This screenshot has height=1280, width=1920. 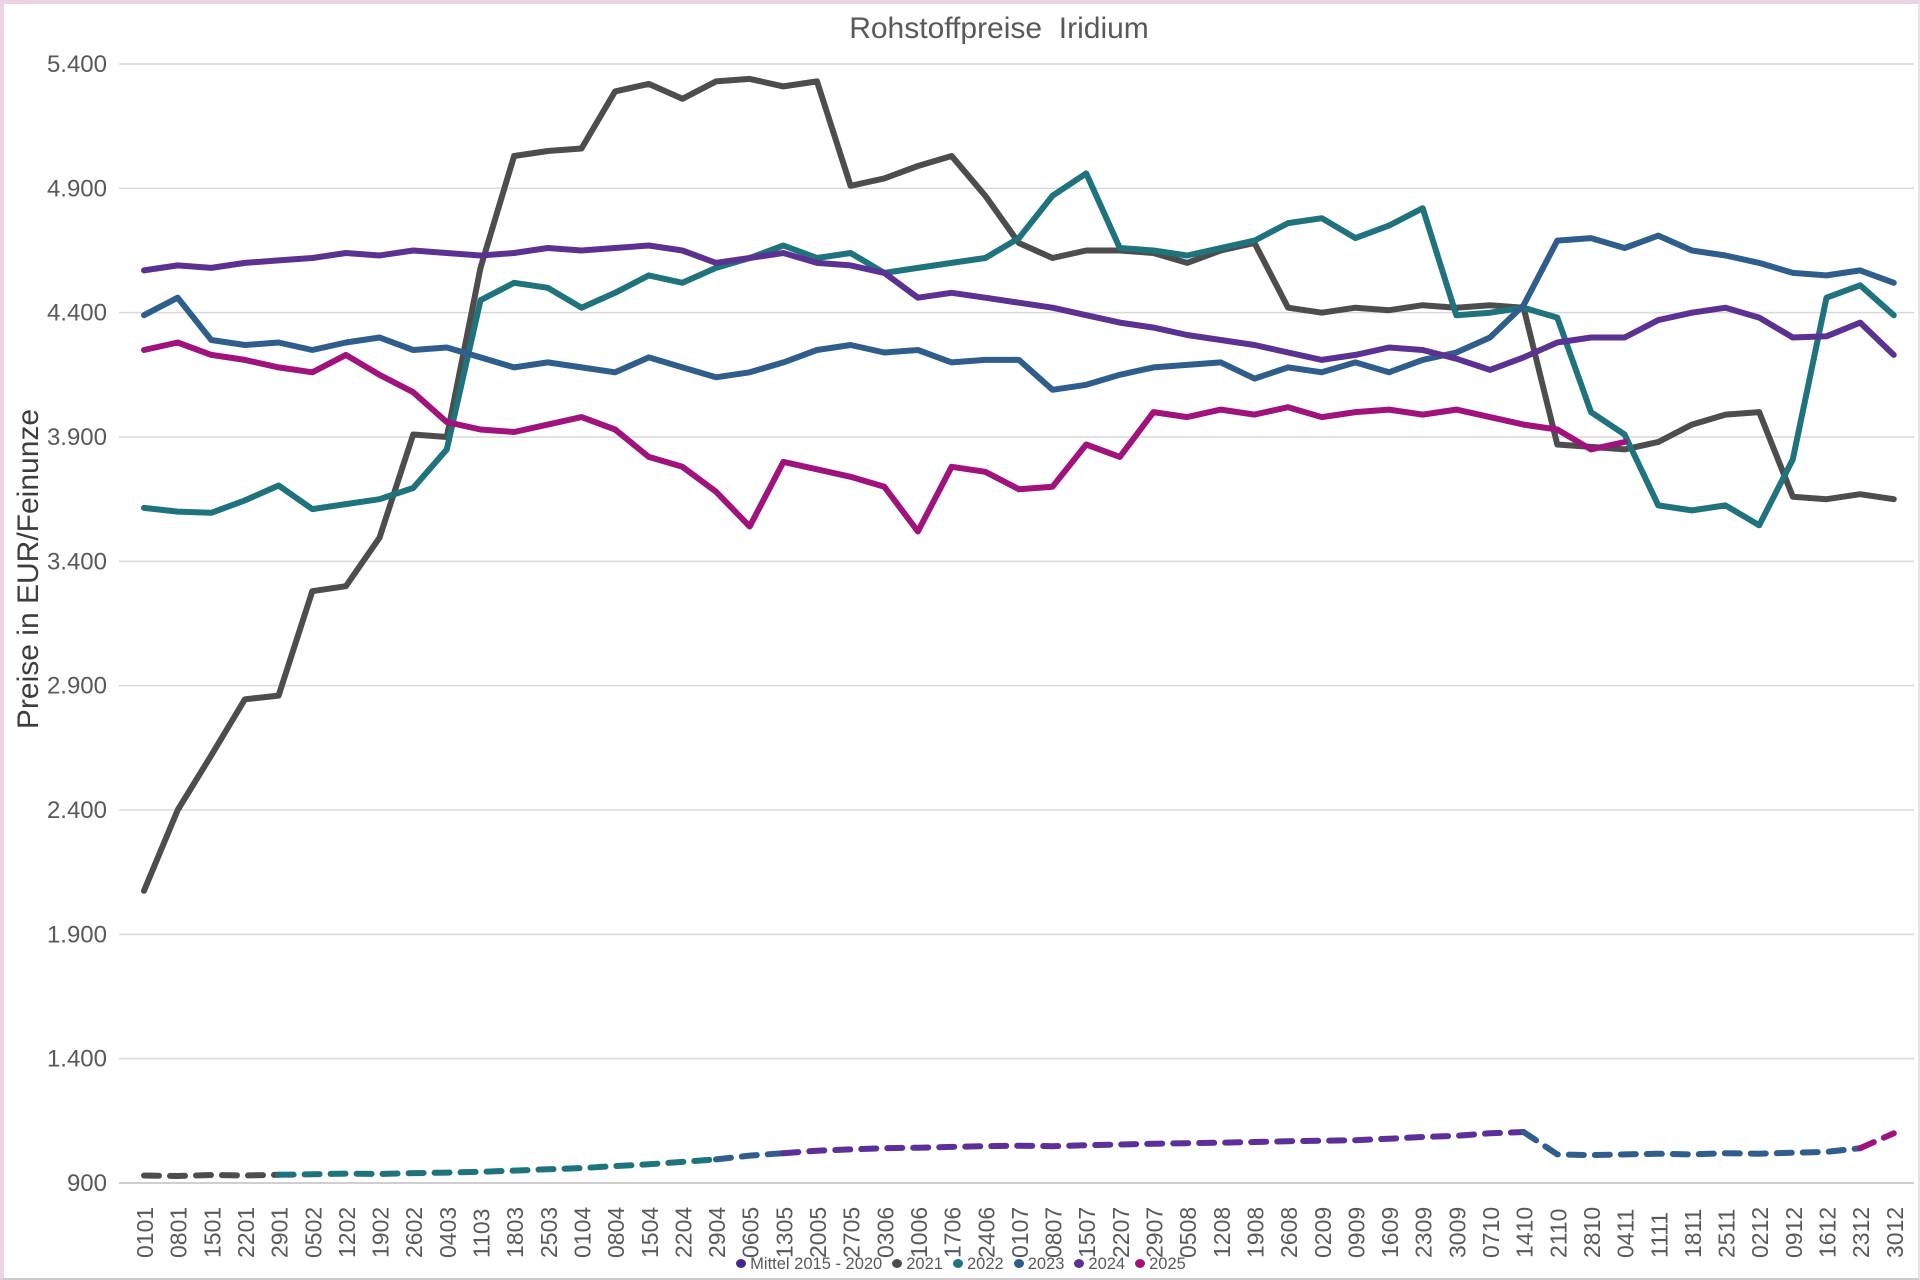 What do you see at coordinates (515, 1232) in the screenshot?
I see `x-axis-tick-label: 1803` at bounding box center [515, 1232].